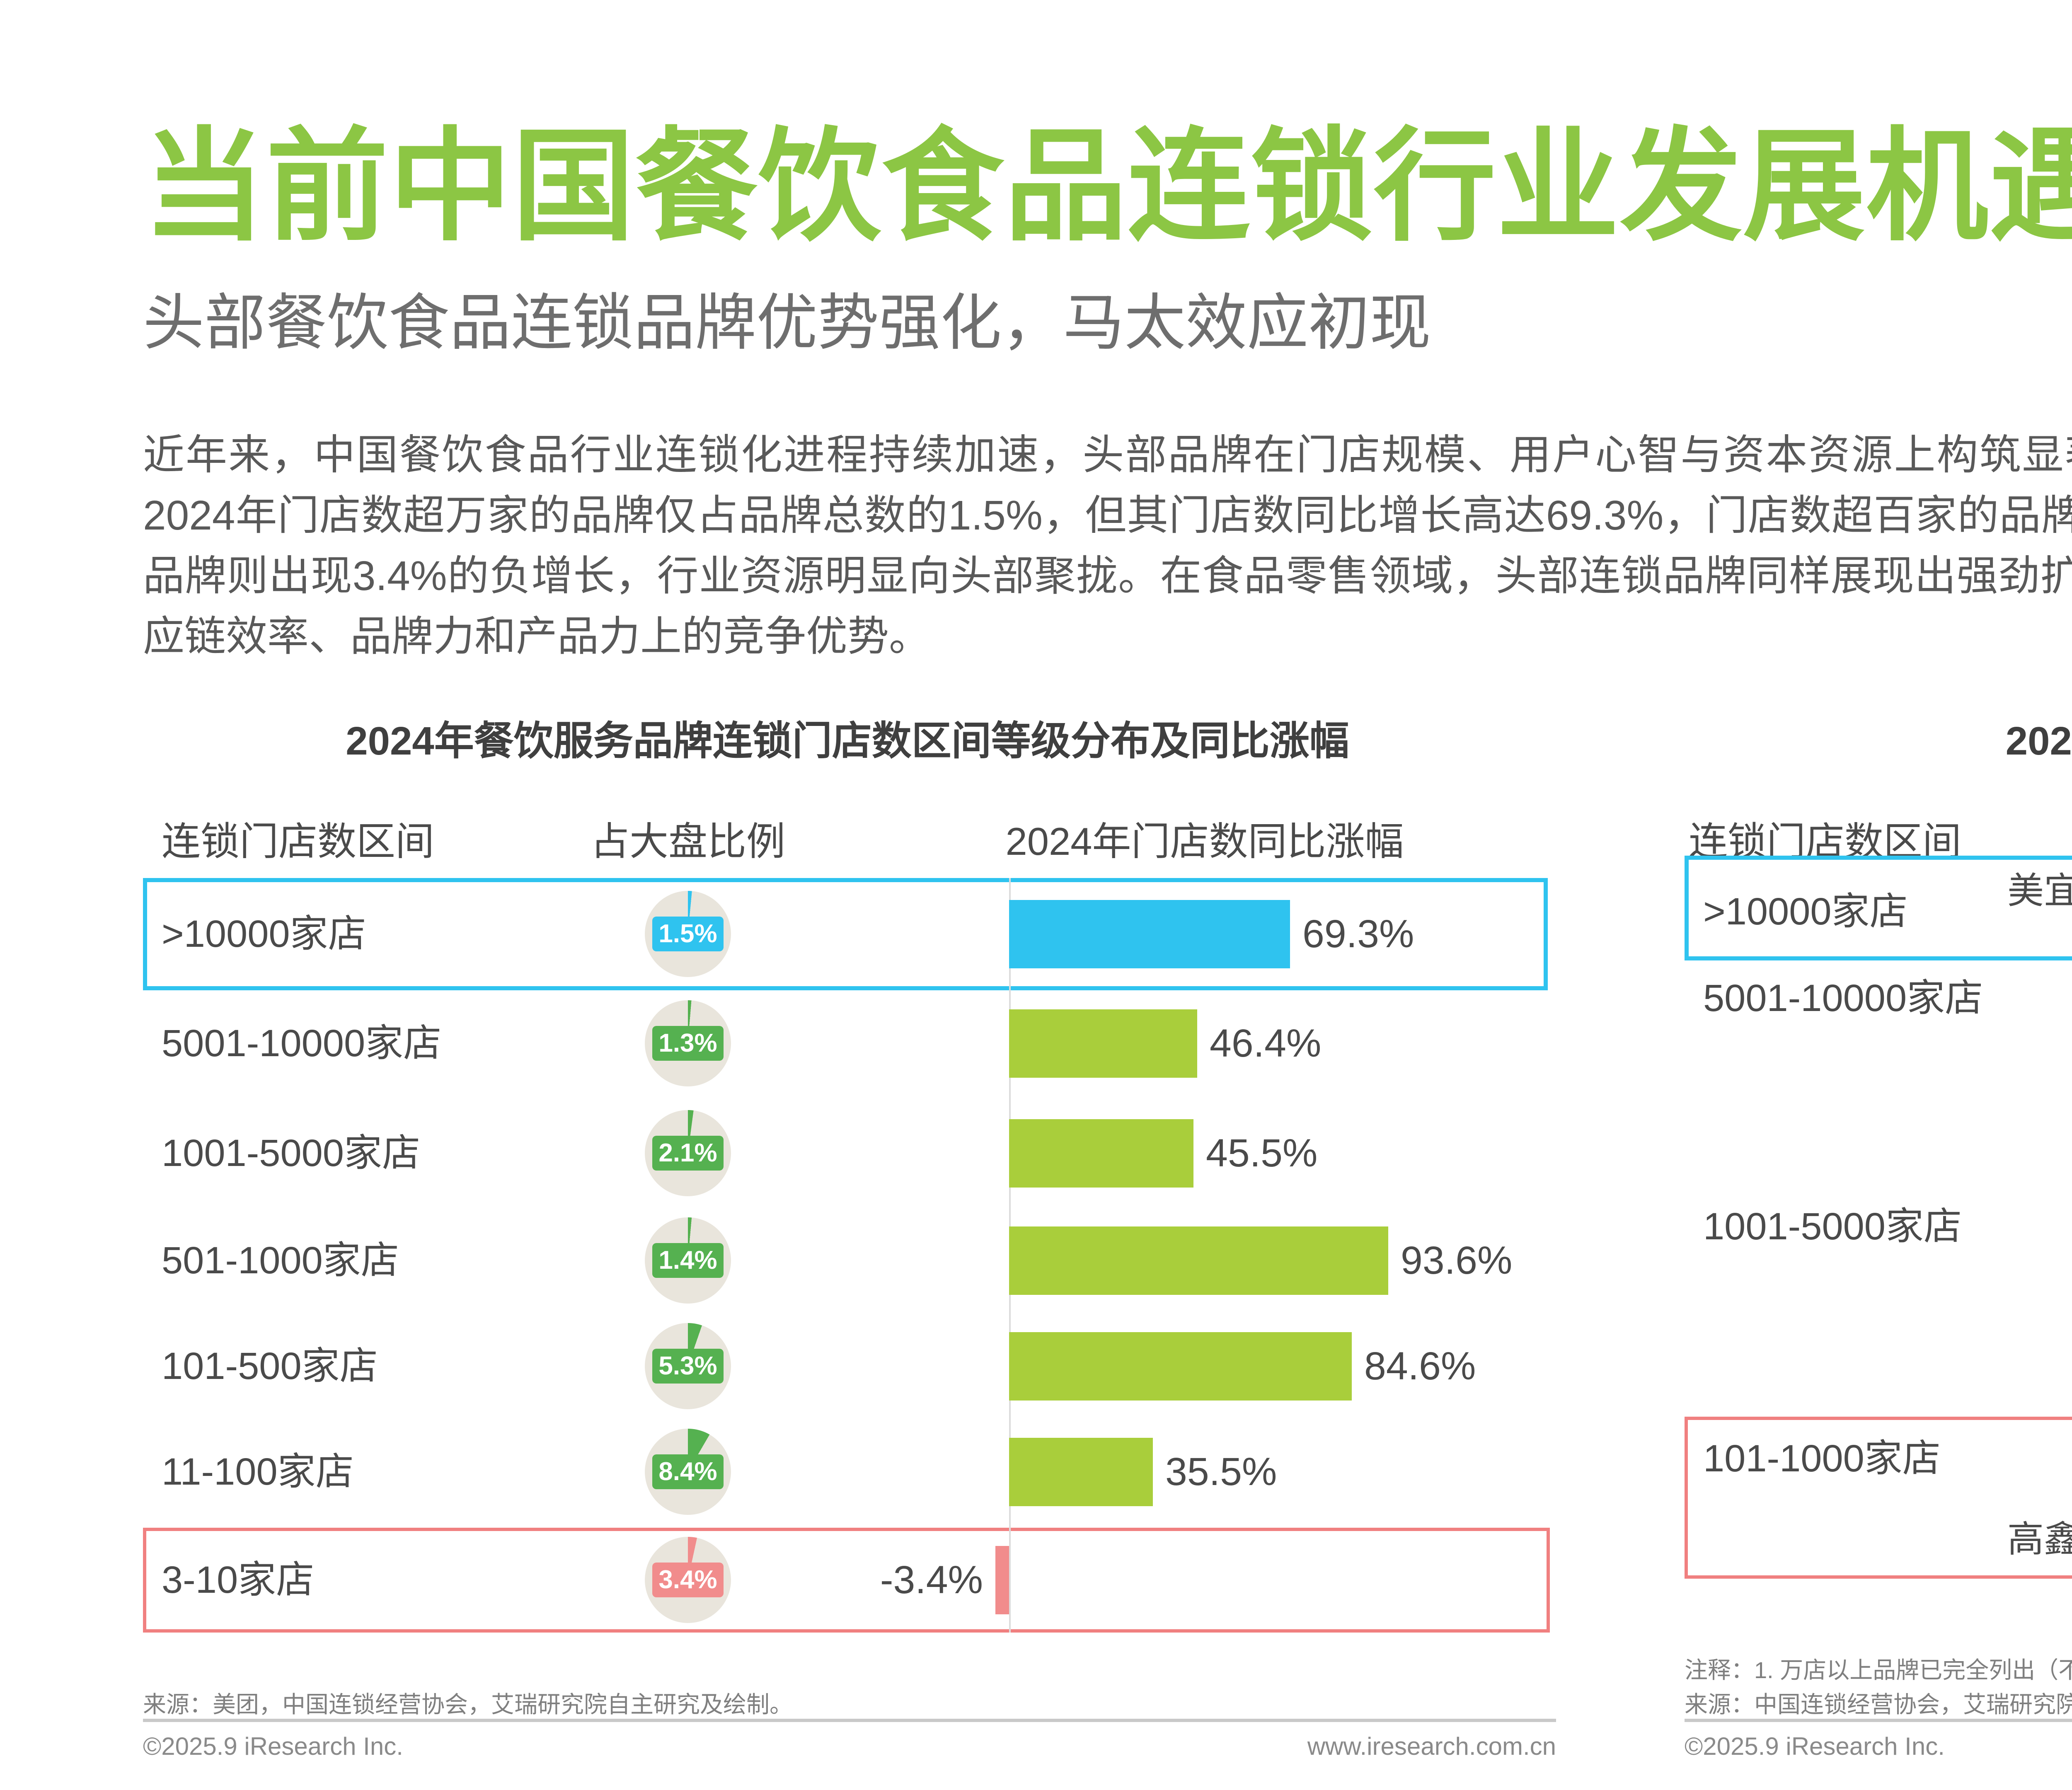 The width and height of the screenshot is (2072, 1790). What do you see at coordinates (931, 1580) in the screenshot?
I see `growth-value-label: -3.4%` at bounding box center [931, 1580].